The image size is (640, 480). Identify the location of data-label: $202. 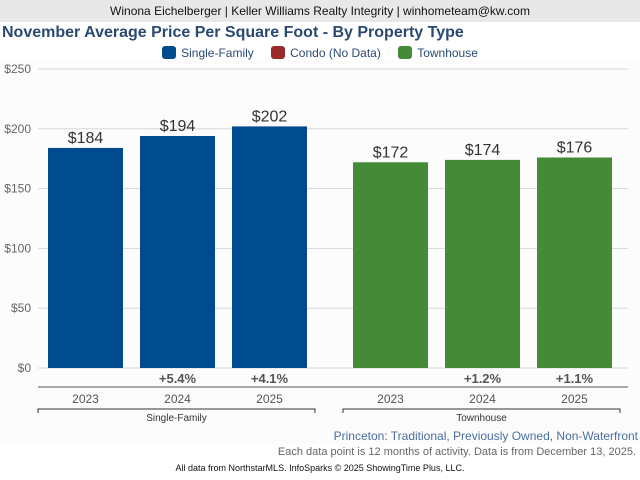
(270, 116).